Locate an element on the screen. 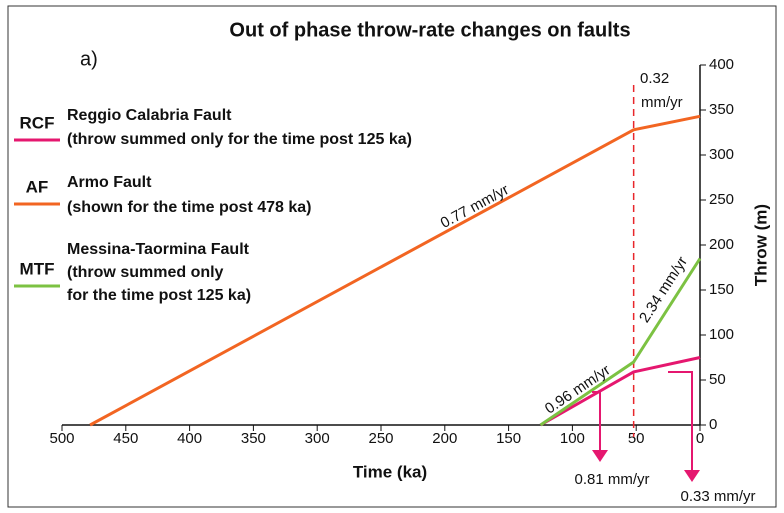 Image resolution: width=784 pixels, height=513 pixels. y-tick-label: 200 is located at coordinates (721, 244).